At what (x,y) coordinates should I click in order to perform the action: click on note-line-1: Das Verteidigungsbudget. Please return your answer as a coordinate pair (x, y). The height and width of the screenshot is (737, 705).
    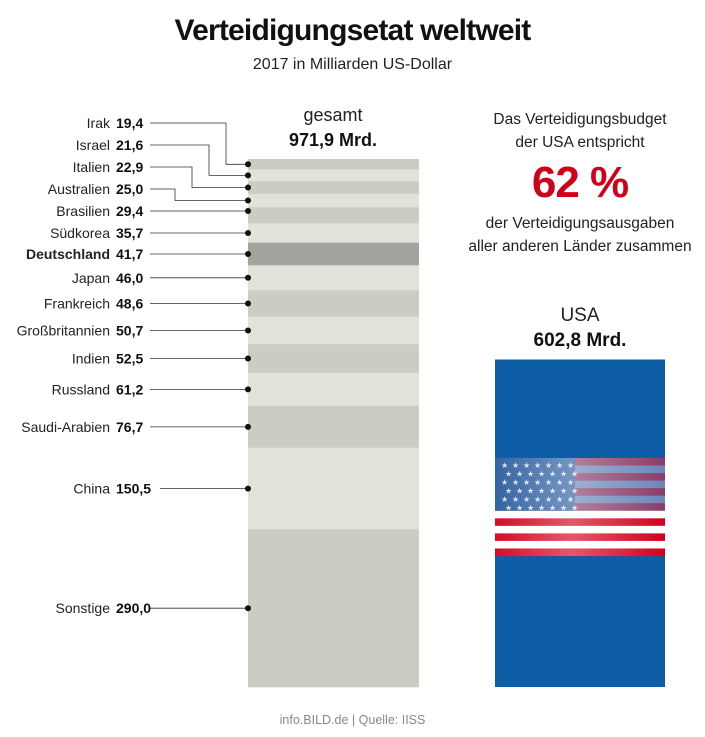
    Looking at the image, I should click on (580, 119).